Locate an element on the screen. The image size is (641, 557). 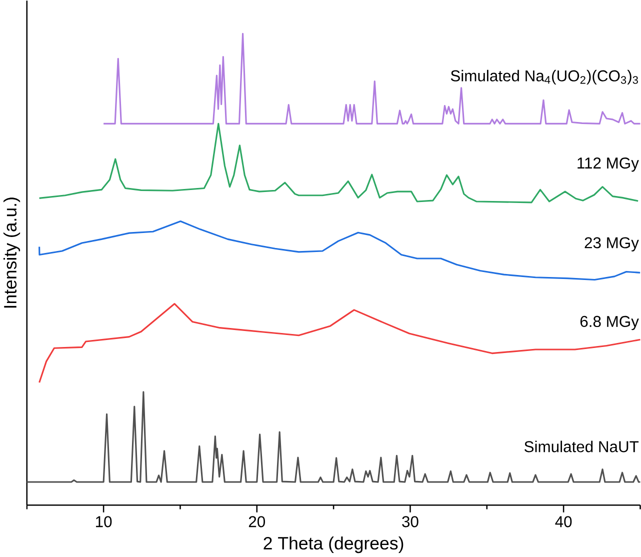
y-axis-title: Intensity (a.u.) is located at coordinates (11, 253).